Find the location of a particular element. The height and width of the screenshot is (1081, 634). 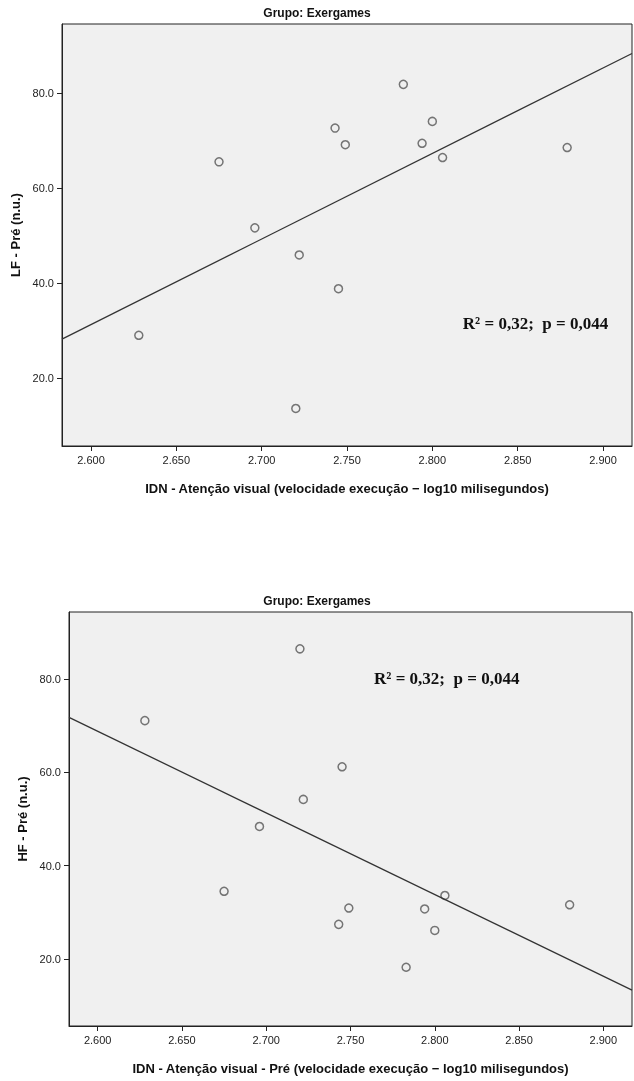

x-axis-title: IDN - Atenção visual - Pré (velocidade execução − log10 milisegundos) is located at coordinates (350, 1068).